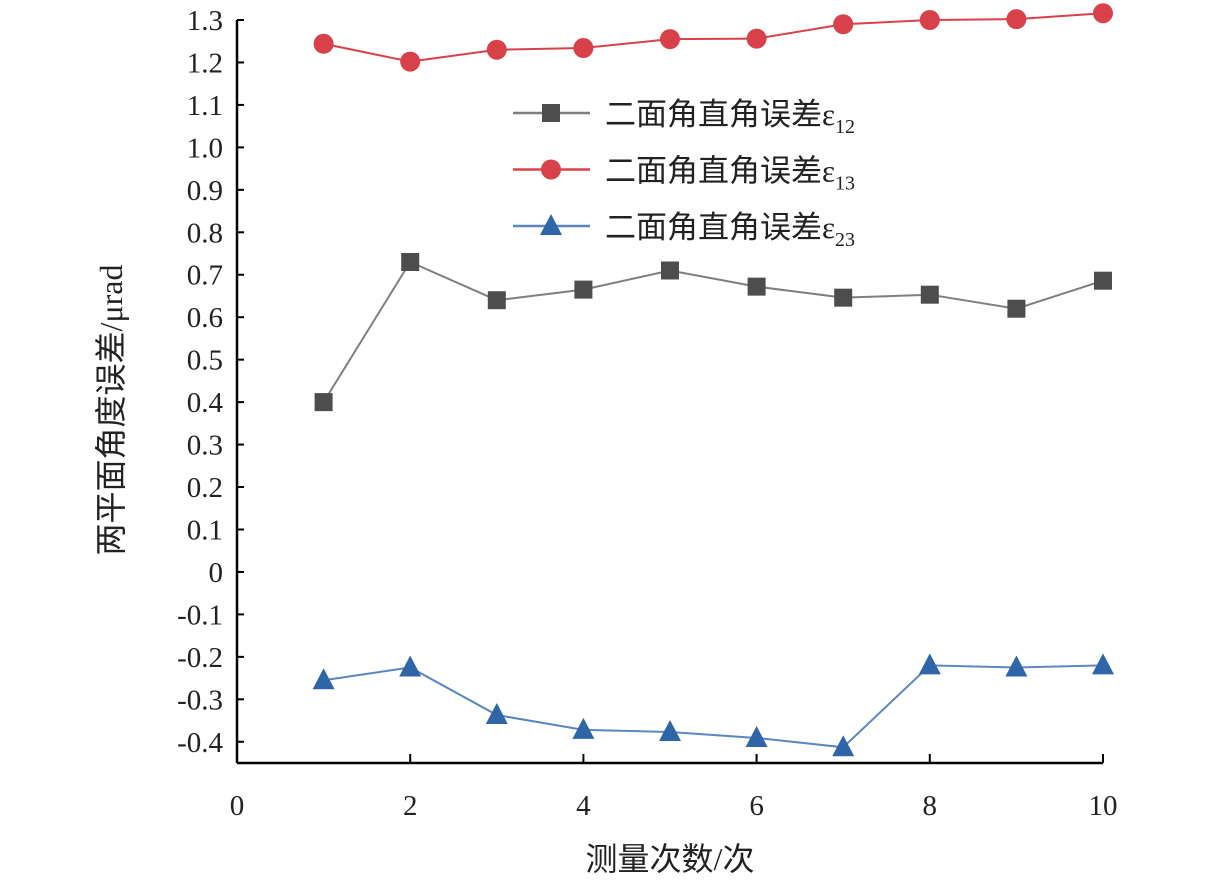 The width and height of the screenshot is (1228, 884). I want to click on x-tick-label: 10, so click(1103, 806).